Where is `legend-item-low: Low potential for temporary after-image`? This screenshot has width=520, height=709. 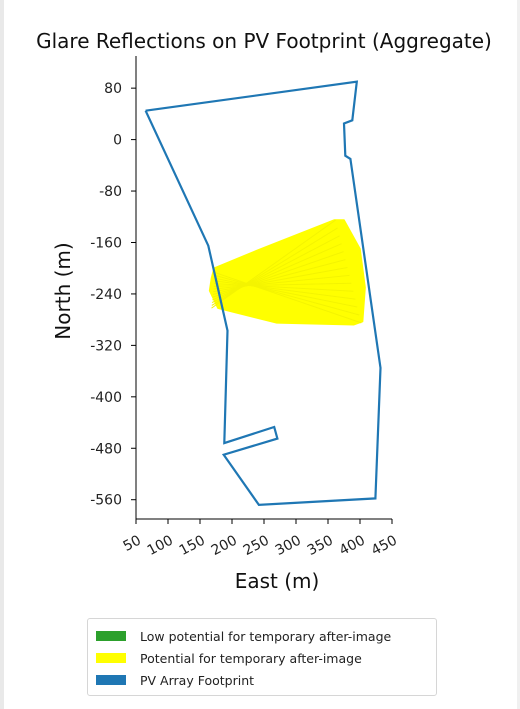
legend-item-low: Low potential for temporary after-image is located at coordinates (262, 636).